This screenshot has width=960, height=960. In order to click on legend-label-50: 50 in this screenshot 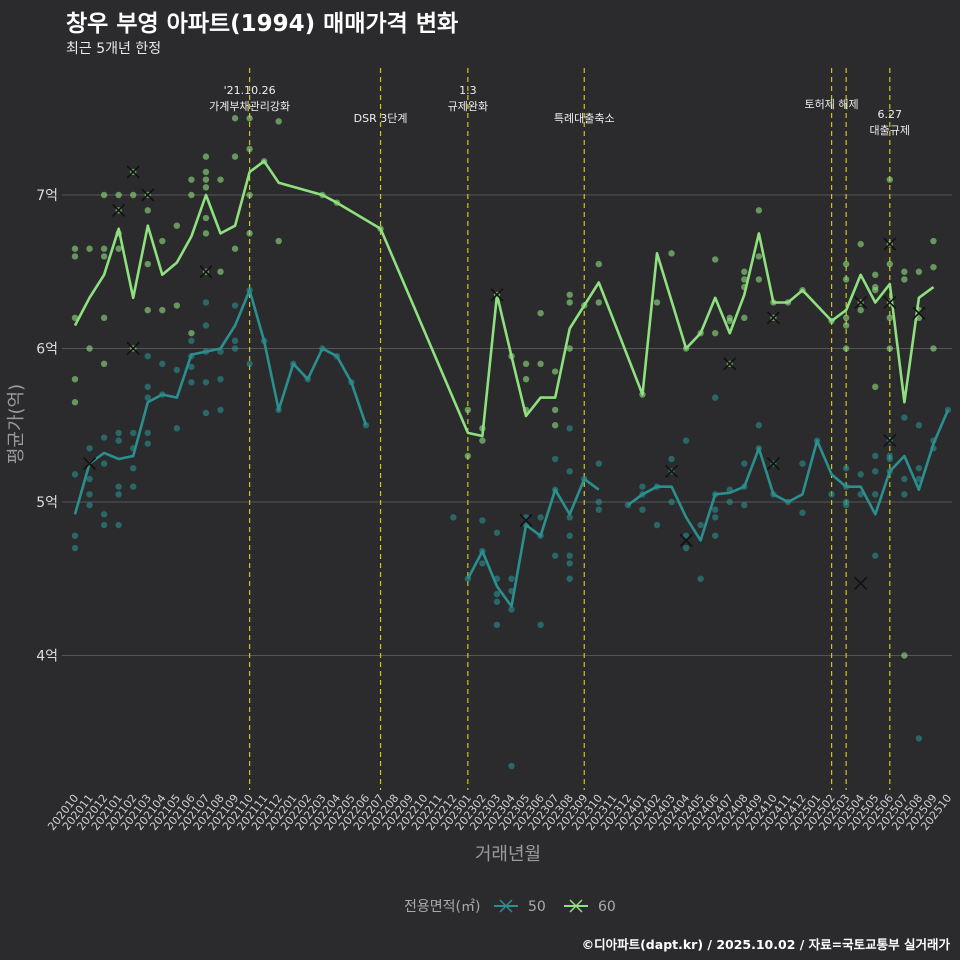, I will do `click(537, 907)`.